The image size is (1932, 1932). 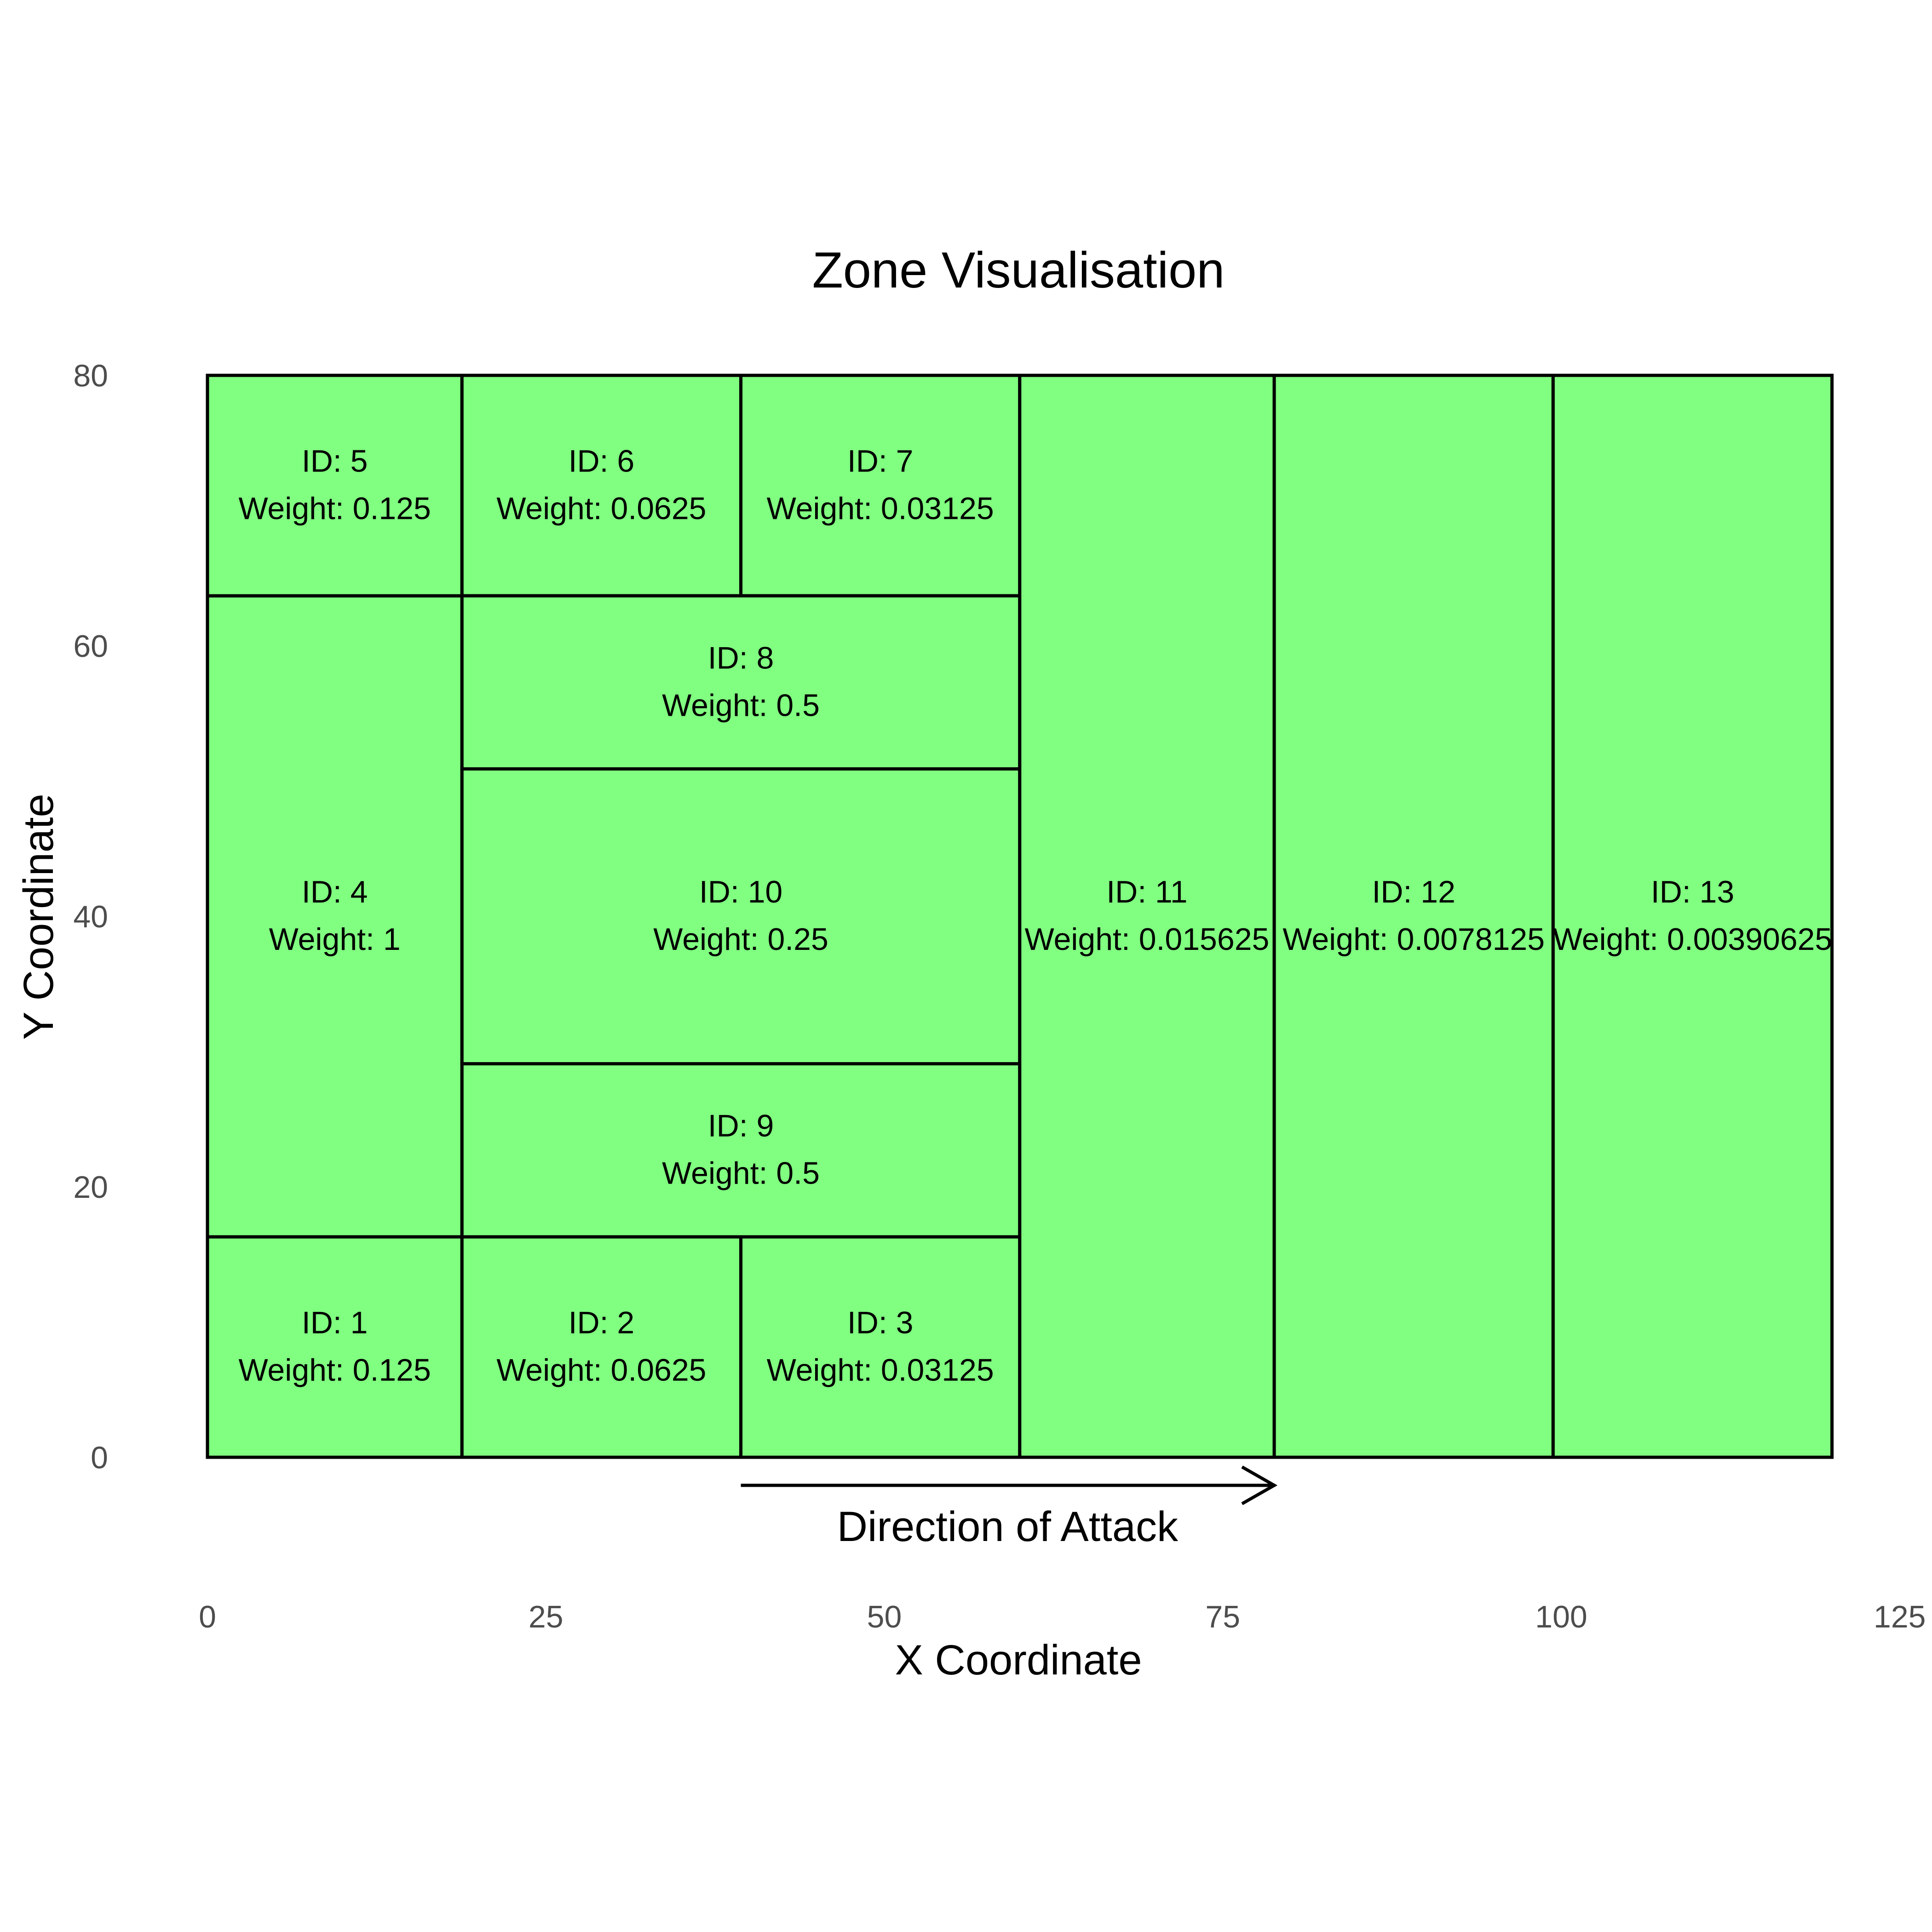 I want to click on zone-5: ID: 5 Weight: 0.125, so click(x=335, y=486).